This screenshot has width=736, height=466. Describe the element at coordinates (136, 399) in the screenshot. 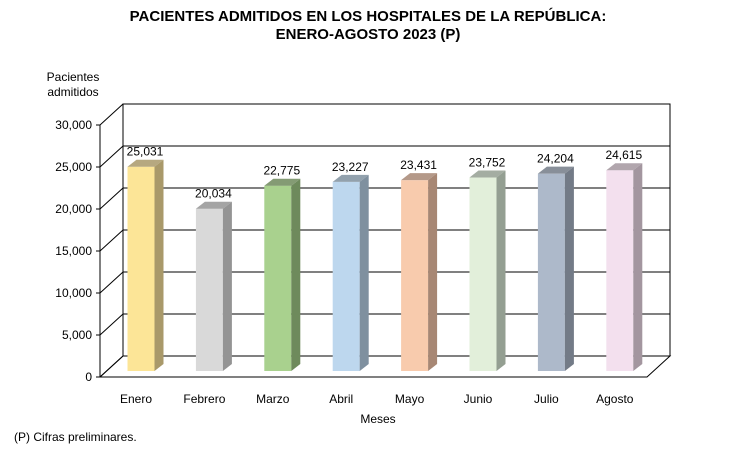

I see `x-tick-label: Enero` at that location.